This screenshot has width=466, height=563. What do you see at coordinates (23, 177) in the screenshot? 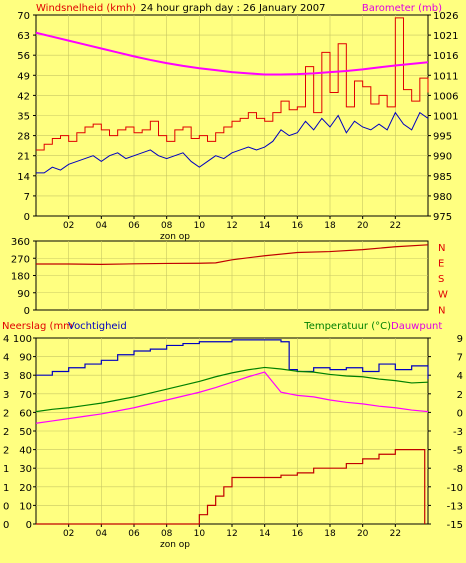
I see `wind-speed-tick-label: 14` at bounding box center [23, 177].